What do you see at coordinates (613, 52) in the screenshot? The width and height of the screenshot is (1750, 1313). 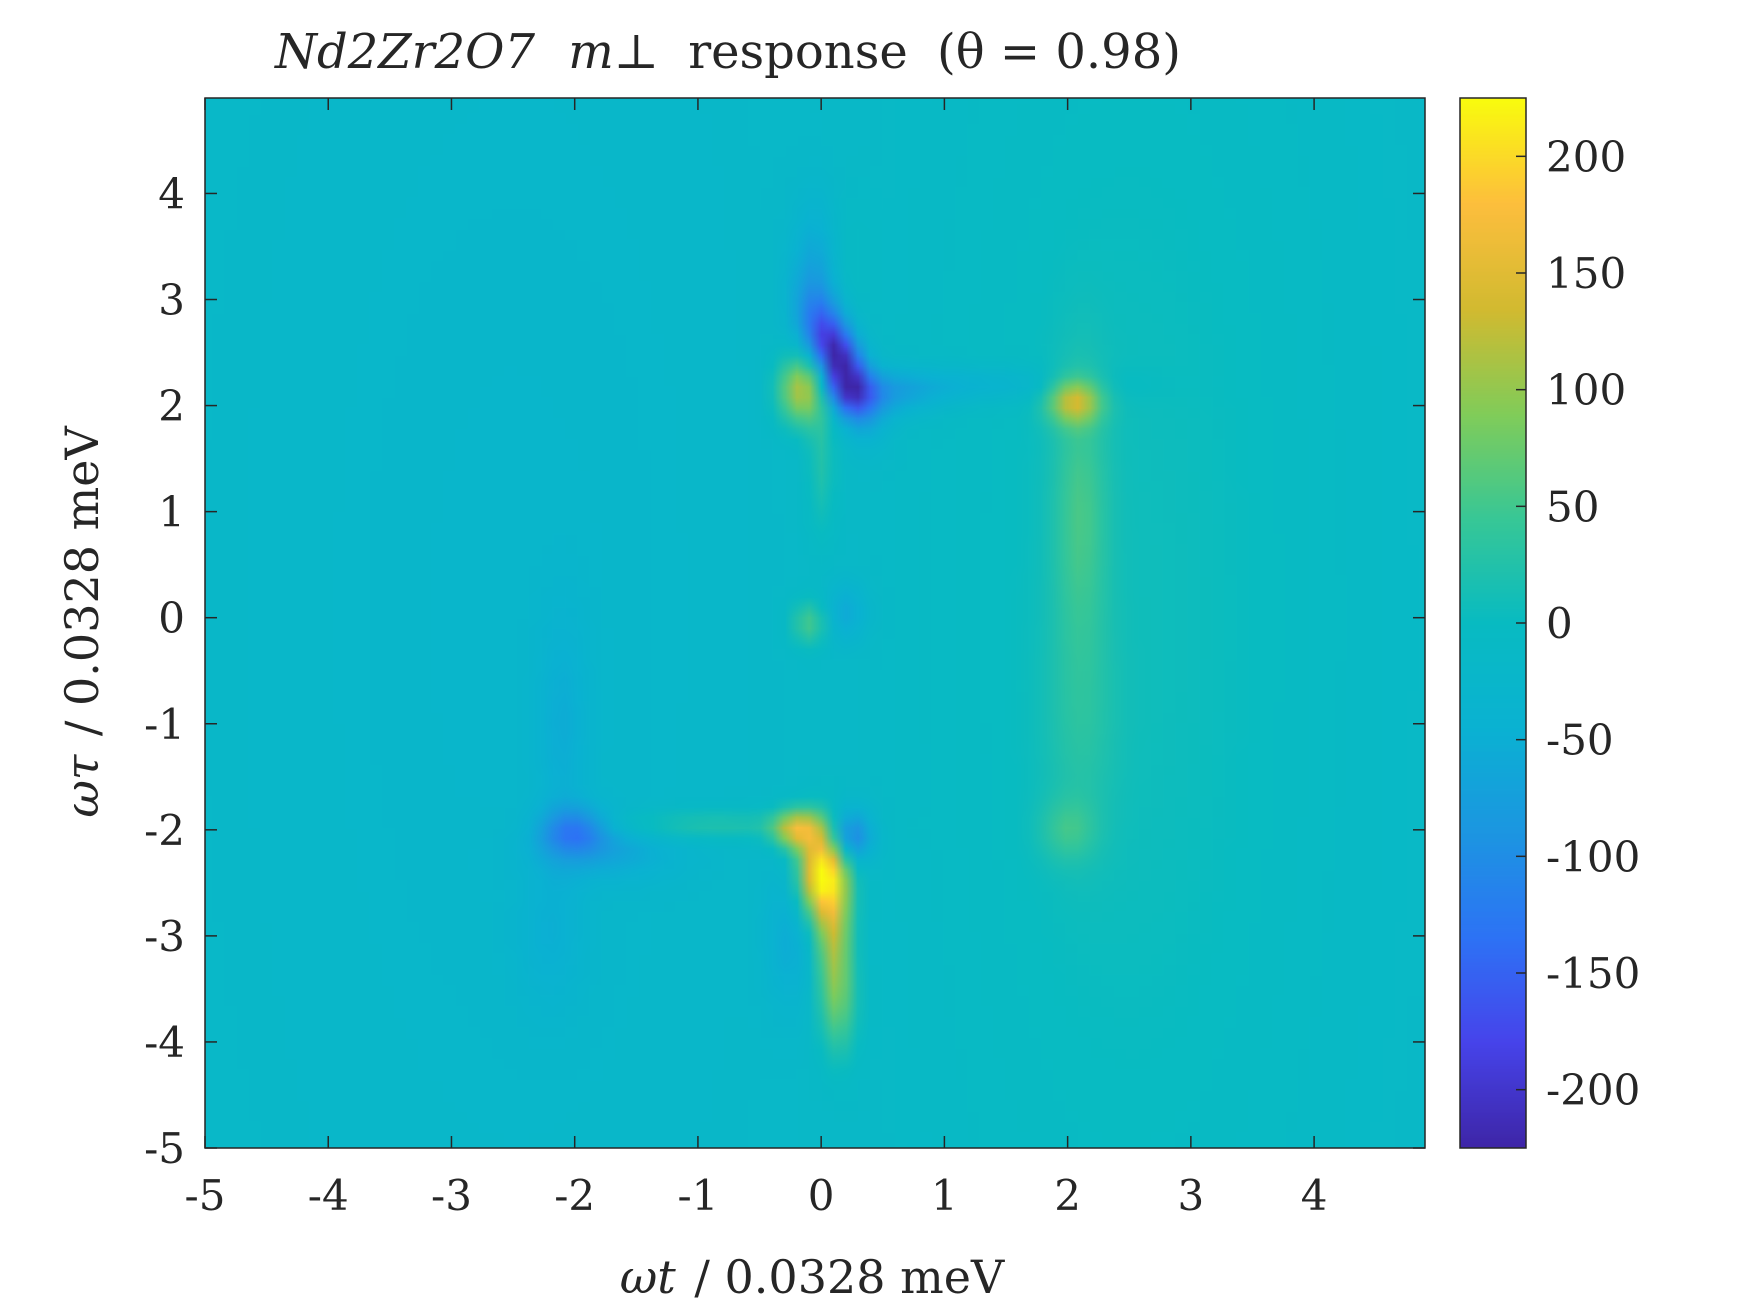 I see `title-symbol: m⊥` at bounding box center [613, 52].